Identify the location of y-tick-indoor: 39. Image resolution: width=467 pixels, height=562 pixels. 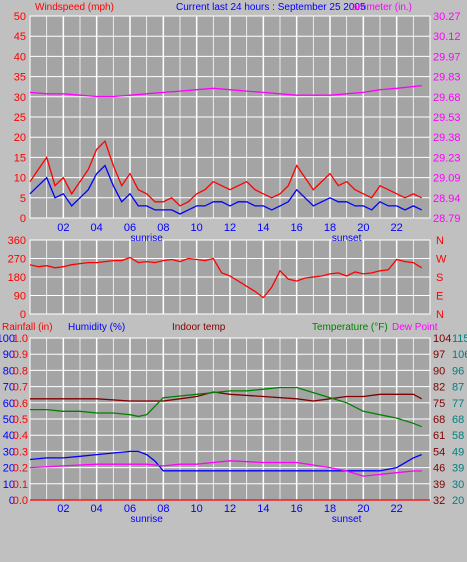
(439, 485).